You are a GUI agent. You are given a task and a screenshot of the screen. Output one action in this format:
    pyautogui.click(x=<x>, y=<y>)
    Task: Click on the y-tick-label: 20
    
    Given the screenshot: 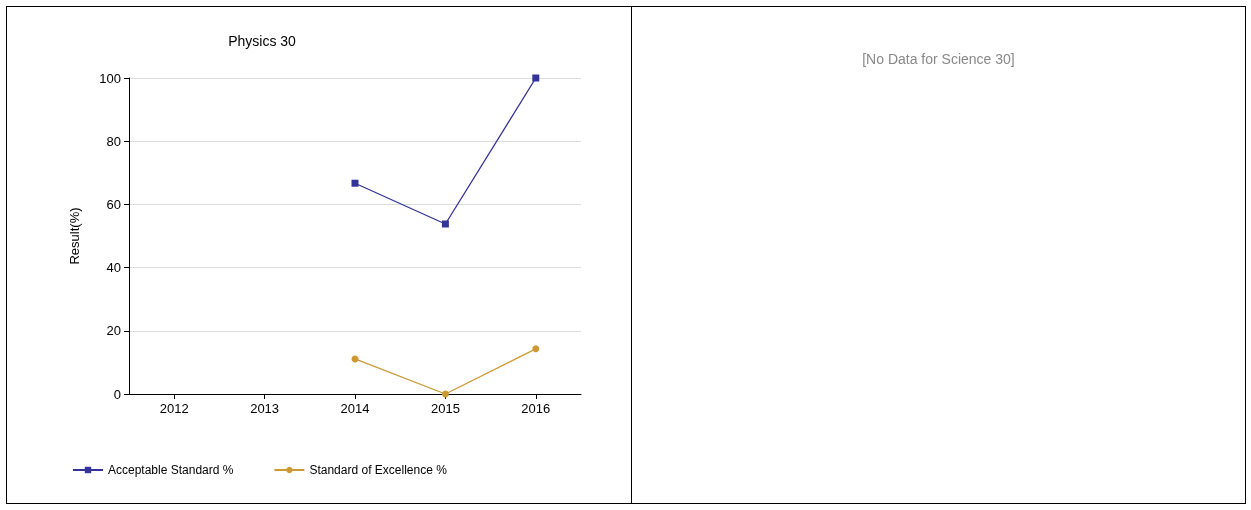 What is the action you would take?
    pyautogui.click(x=113, y=331)
    